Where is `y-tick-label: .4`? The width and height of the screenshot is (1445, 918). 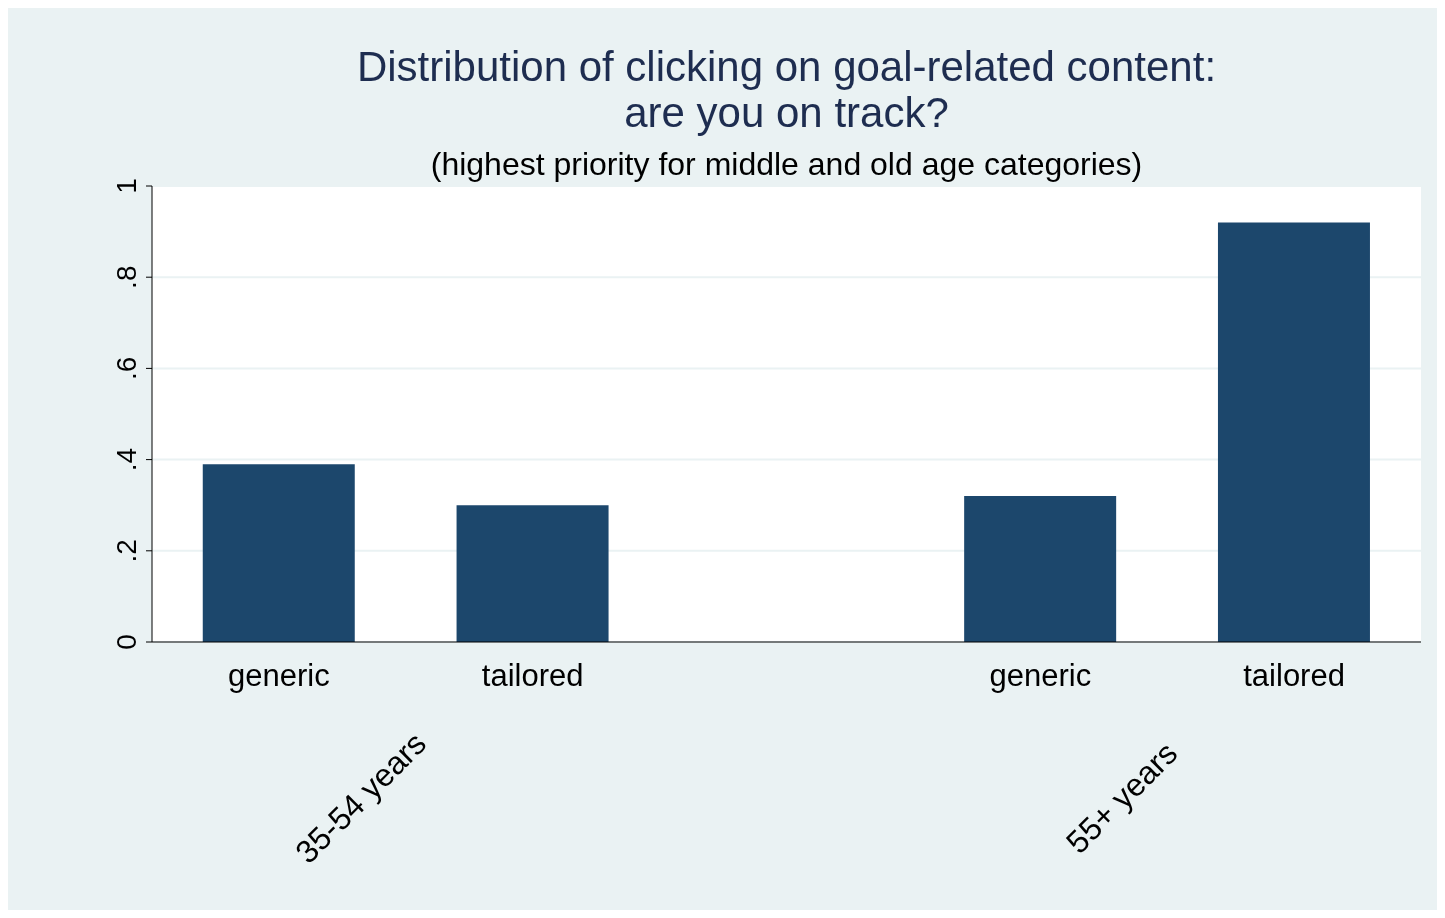
y-tick-label: .4 is located at coordinates (126, 459).